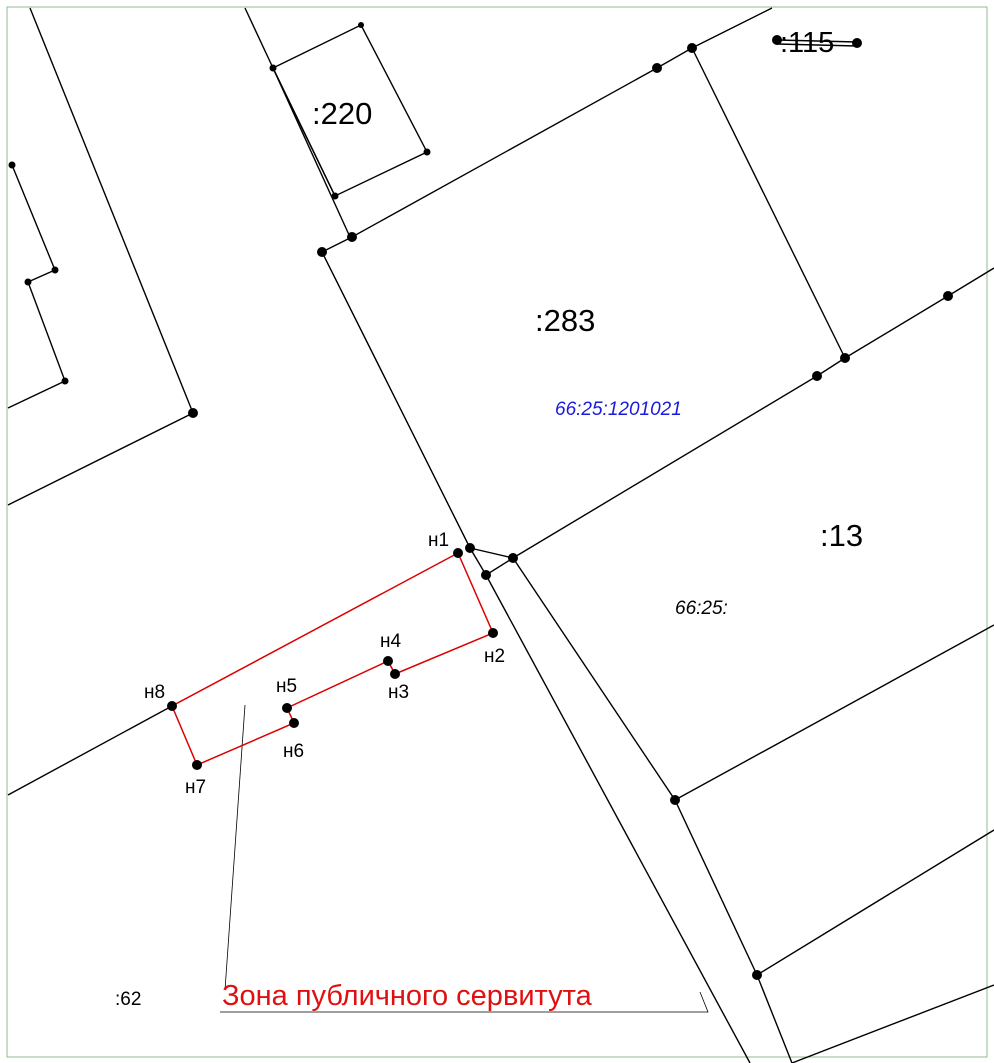 This screenshot has height=1063, width=994. Describe the element at coordinates (438, 540) in the screenshot. I see `point-label: н1` at that location.